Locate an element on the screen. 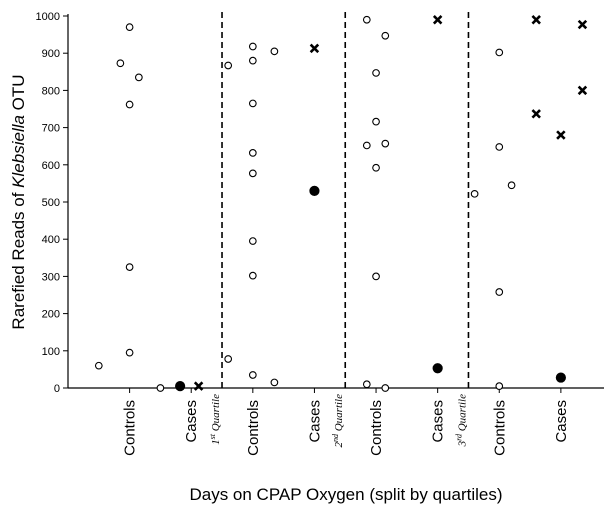 The image size is (613, 511). quartile-label: 1st Quartile is located at coordinates (215, 419).